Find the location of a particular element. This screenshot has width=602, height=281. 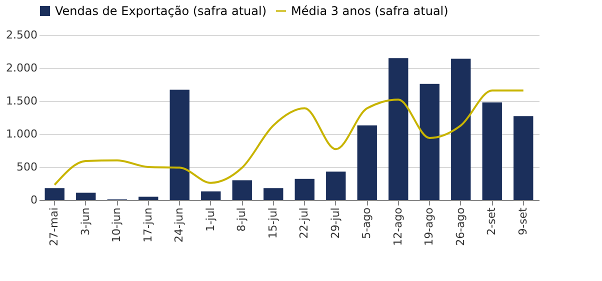

x-tick-label: 15-jul is located at coordinates (273, 223).